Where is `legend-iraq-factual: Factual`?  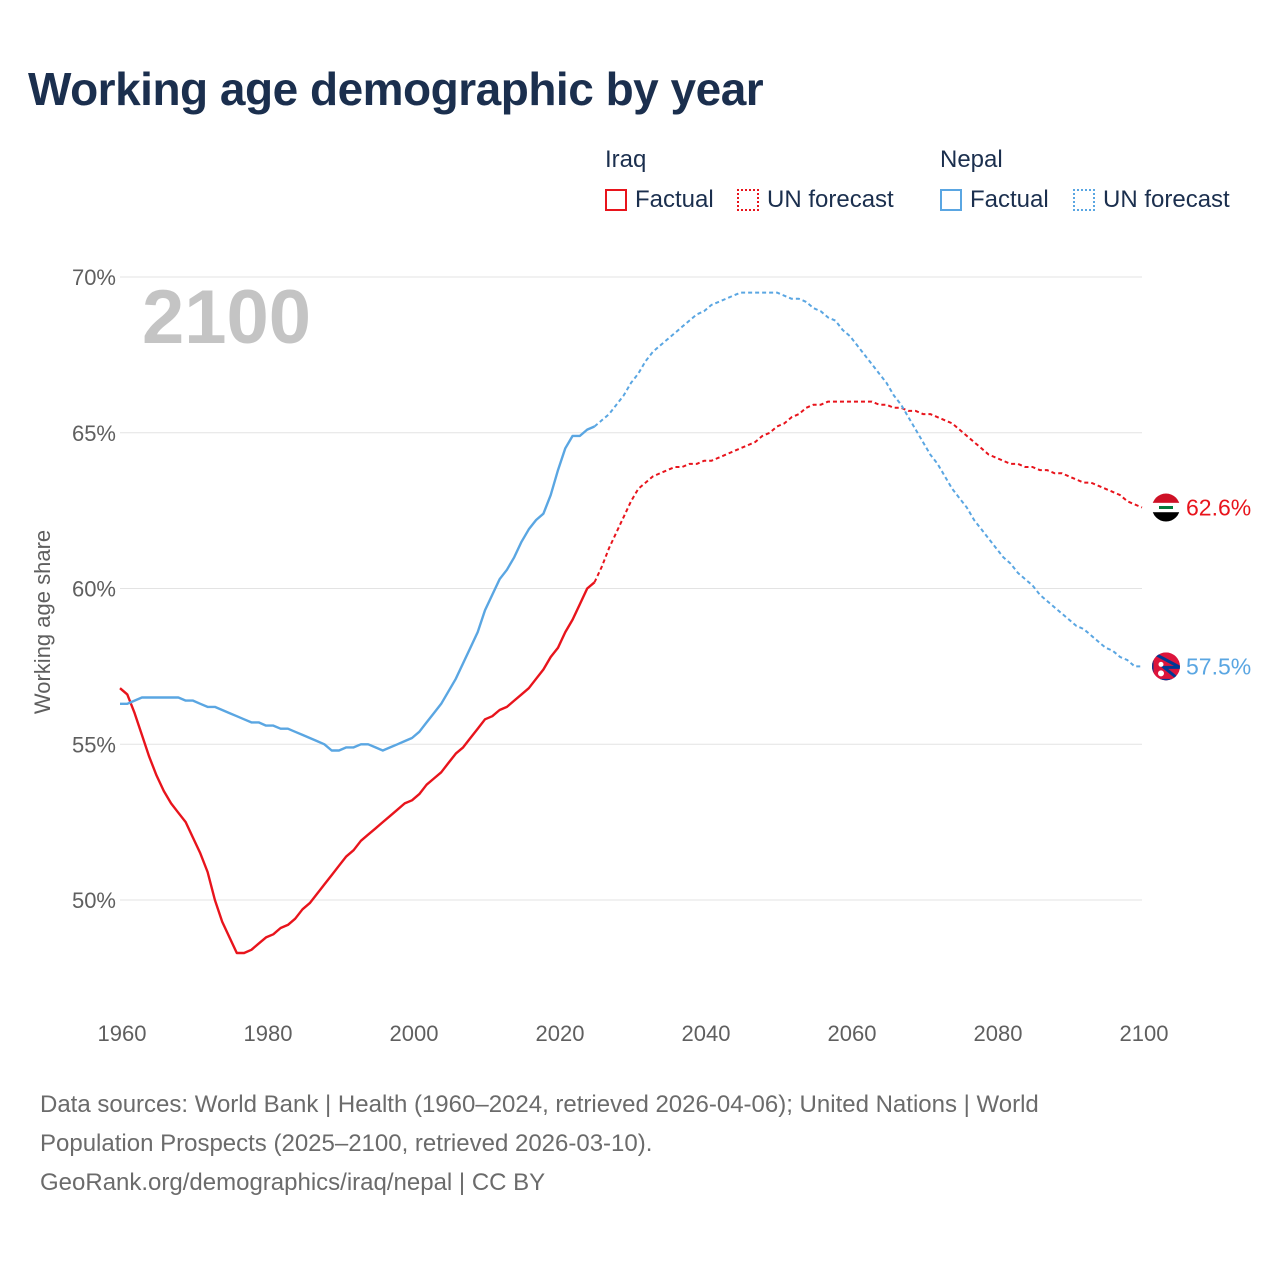 legend-iraq-factual: Factual is located at coordinates (659, 200).